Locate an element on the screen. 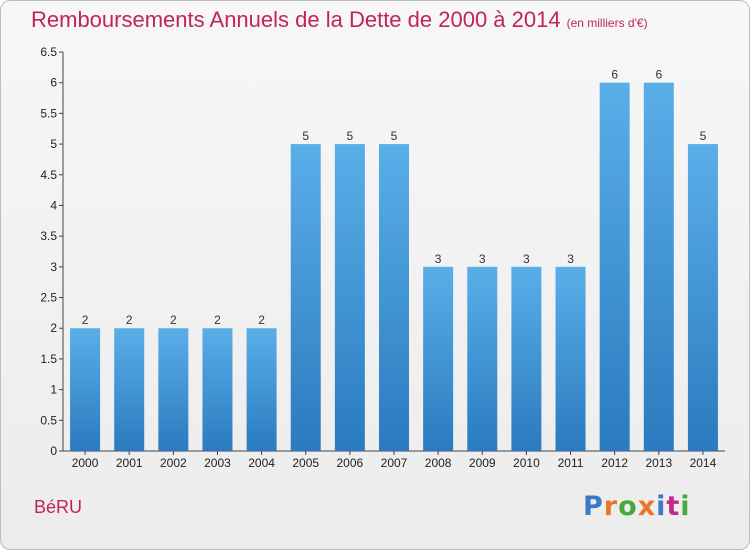  proxiti-logo: Proxiti is located at coordinates (637, 506).